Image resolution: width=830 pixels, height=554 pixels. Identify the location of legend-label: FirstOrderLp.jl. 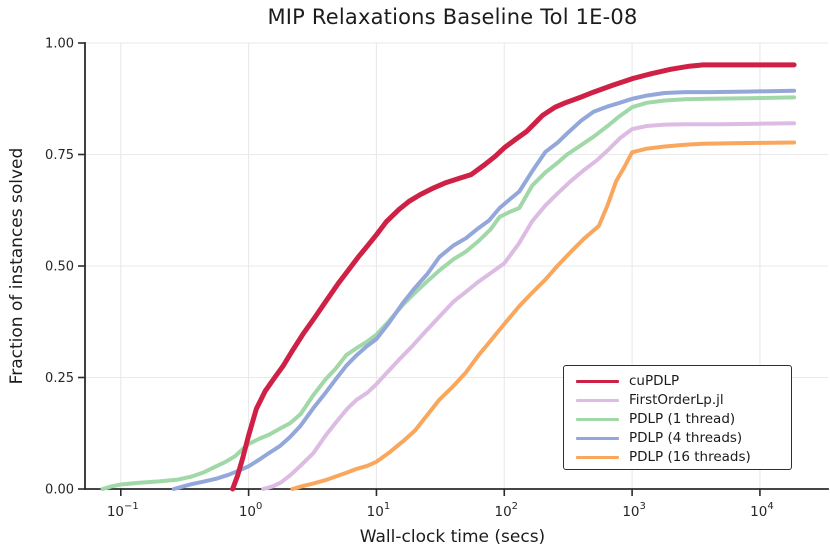
(676, 400).